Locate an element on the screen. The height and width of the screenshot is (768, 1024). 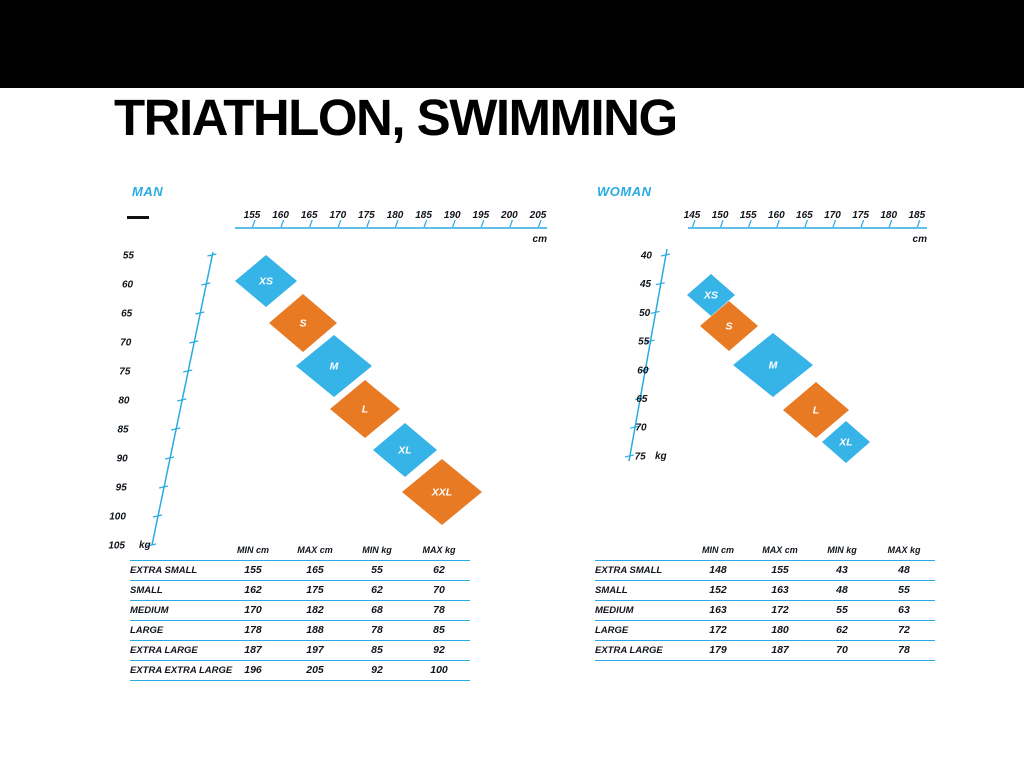
x-tick-label: 160 is located at coordinates (280, 215).